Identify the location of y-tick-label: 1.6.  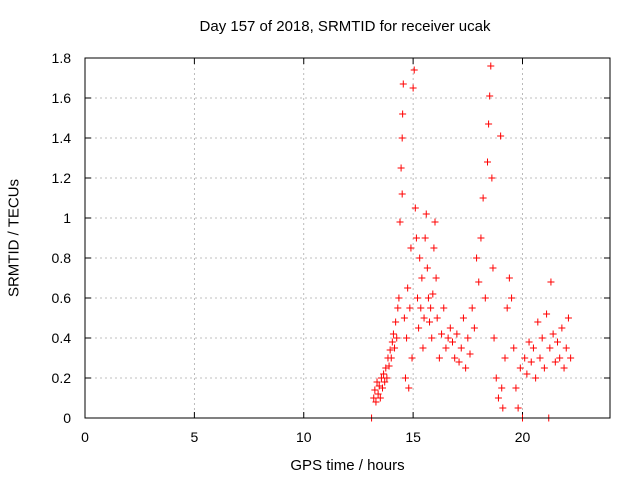
(62, 98).